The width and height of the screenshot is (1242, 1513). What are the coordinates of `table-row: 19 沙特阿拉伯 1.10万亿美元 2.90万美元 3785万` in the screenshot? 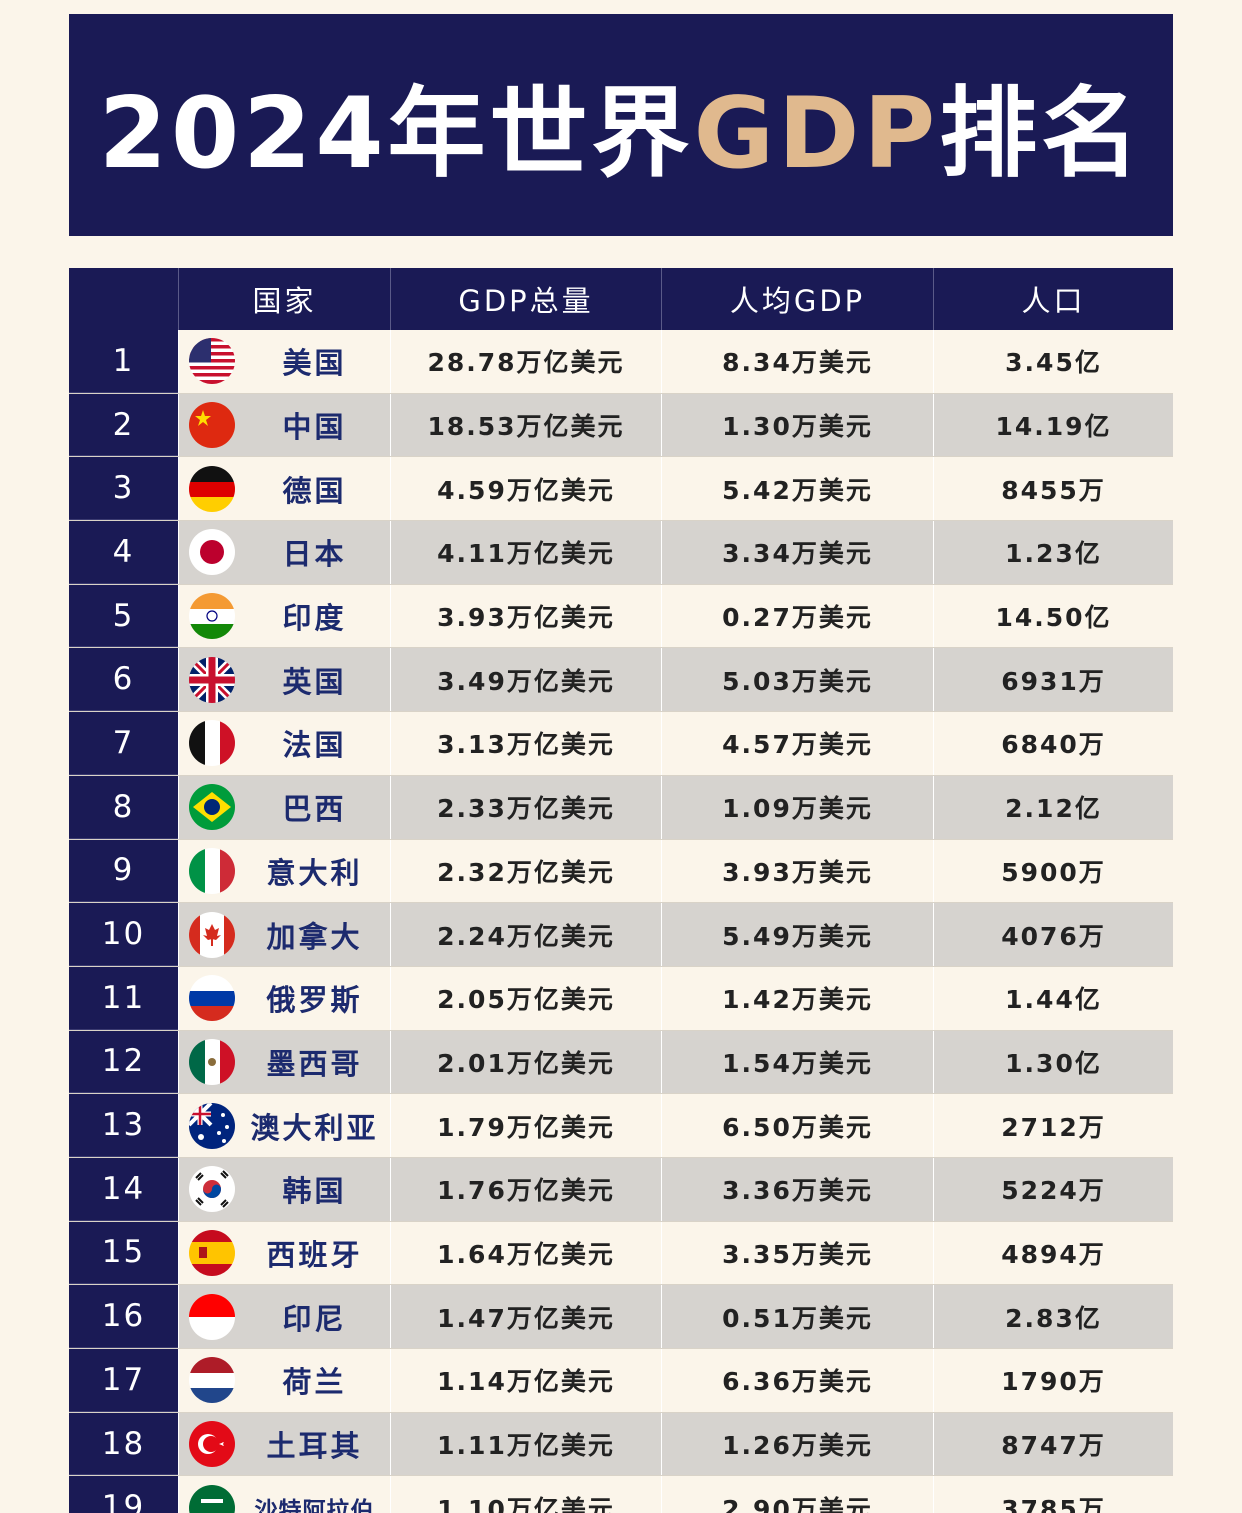 It's located at (621, 1494).